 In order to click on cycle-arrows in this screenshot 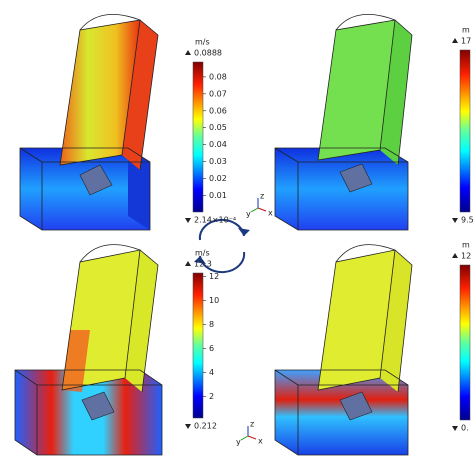, I will do `click(222, 246)`.